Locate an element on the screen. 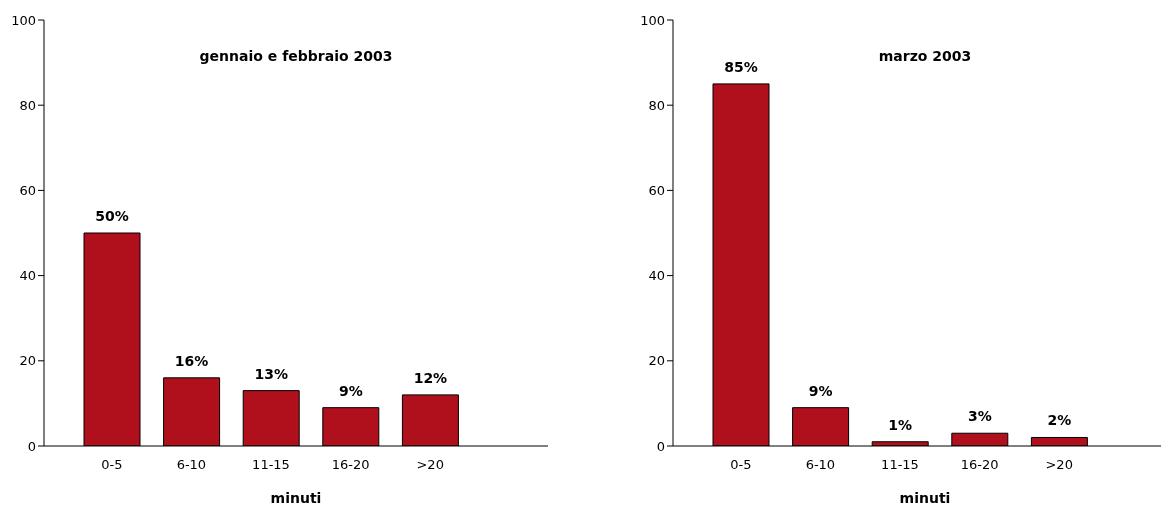 This screenshot has height=505, width=1161. text: gennaio e febbraio 2003 is located at coordinates (296, 56).